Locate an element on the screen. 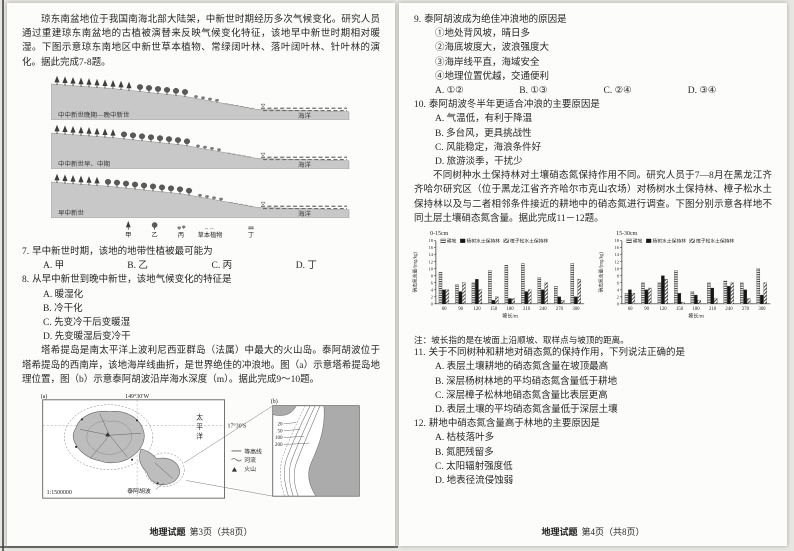 The height and width of the screenshot is (551, 794). option-b: B. ①③ is located at coordinates (533, 91).